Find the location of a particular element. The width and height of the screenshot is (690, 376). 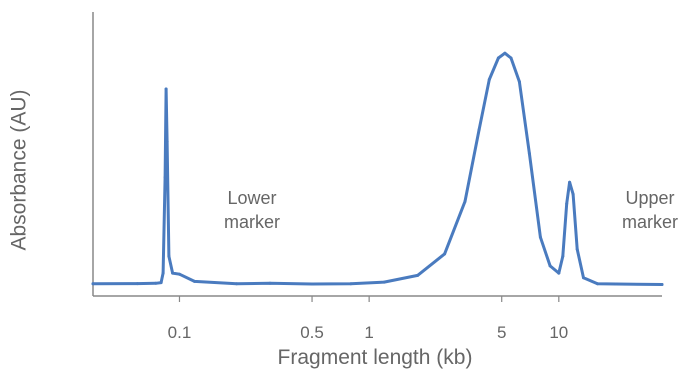

x-tick-label: 5 is located at coordinates (501, 332).